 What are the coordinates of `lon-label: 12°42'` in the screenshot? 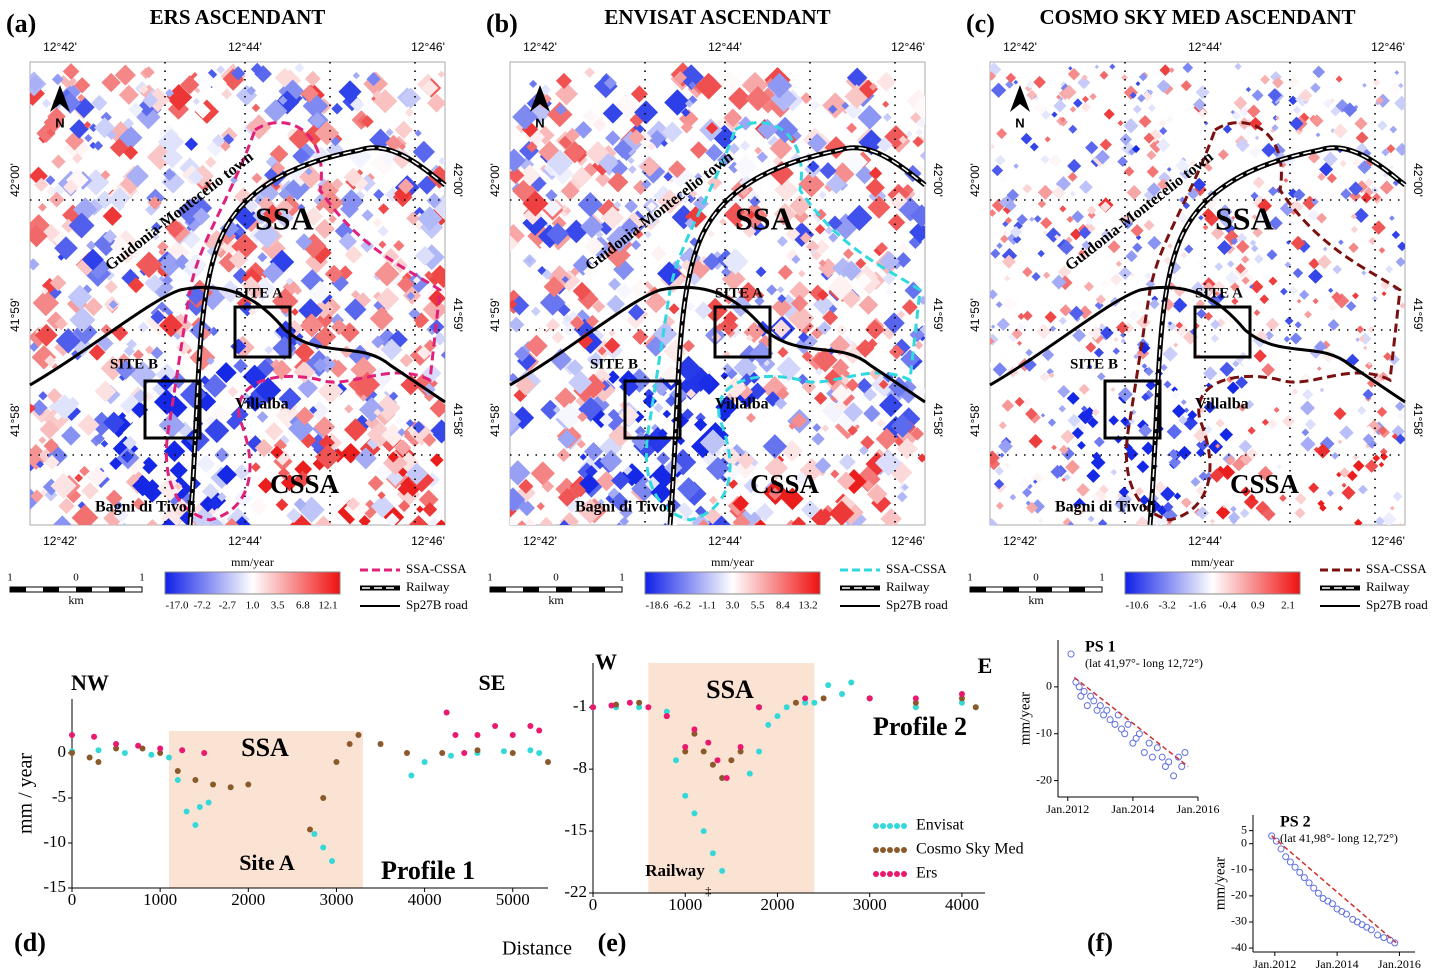 It's located at (540, 47).